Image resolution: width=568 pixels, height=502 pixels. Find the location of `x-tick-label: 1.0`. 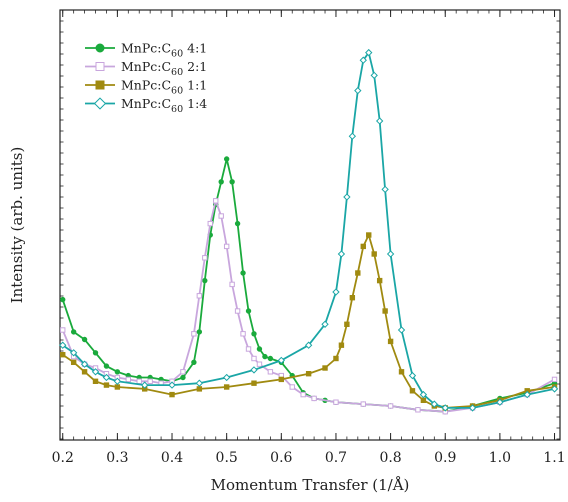

x-tick-label: 1.0 is located at coordinates (500, 458).